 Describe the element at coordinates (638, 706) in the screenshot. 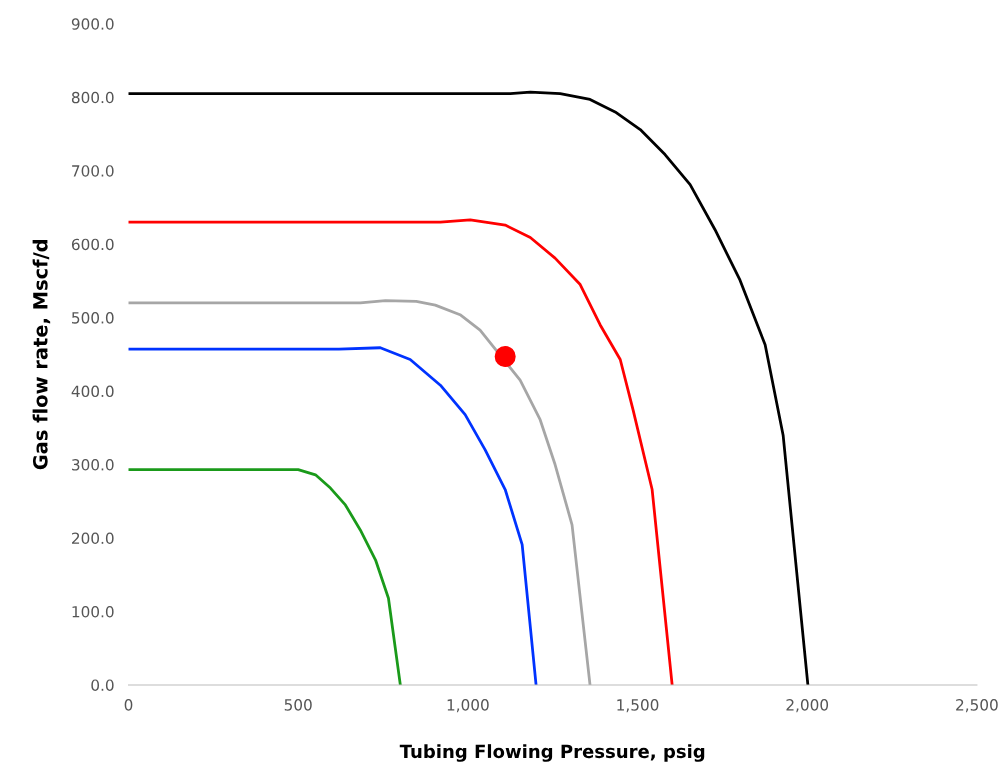

I see `x-tick-label: 1,500` at that location.